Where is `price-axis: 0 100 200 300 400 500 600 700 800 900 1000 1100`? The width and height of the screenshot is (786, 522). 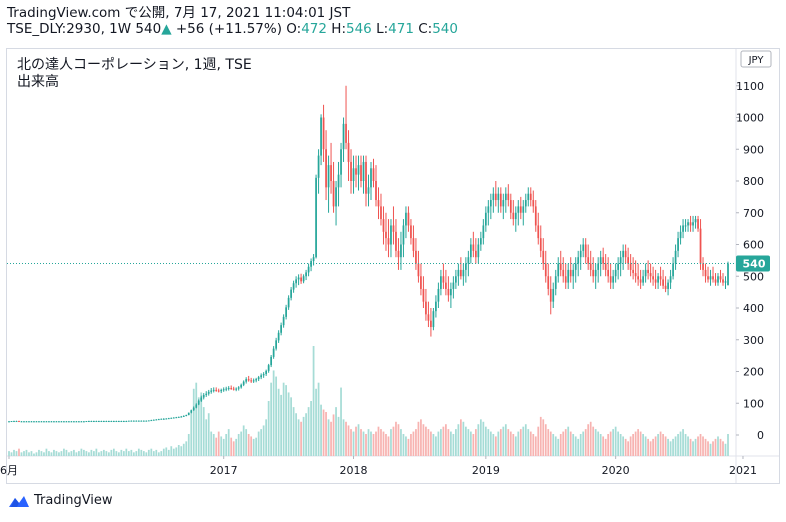
price-axis: 0 100 200 300 400 500 600 700 800 900 1000 1100 is located at coordinates (750, 261).